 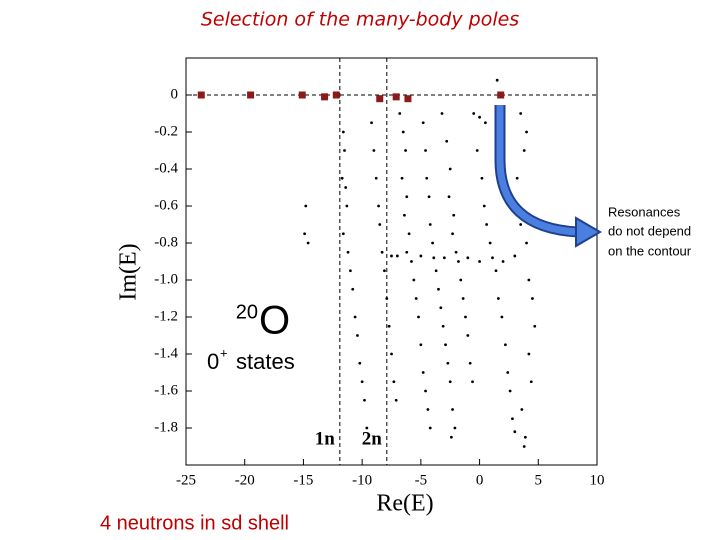 What do you see at coordinates (129, 271) in the screenshot?
I see `y-axis-label: Im(E)` at bounding box center [129, 271].